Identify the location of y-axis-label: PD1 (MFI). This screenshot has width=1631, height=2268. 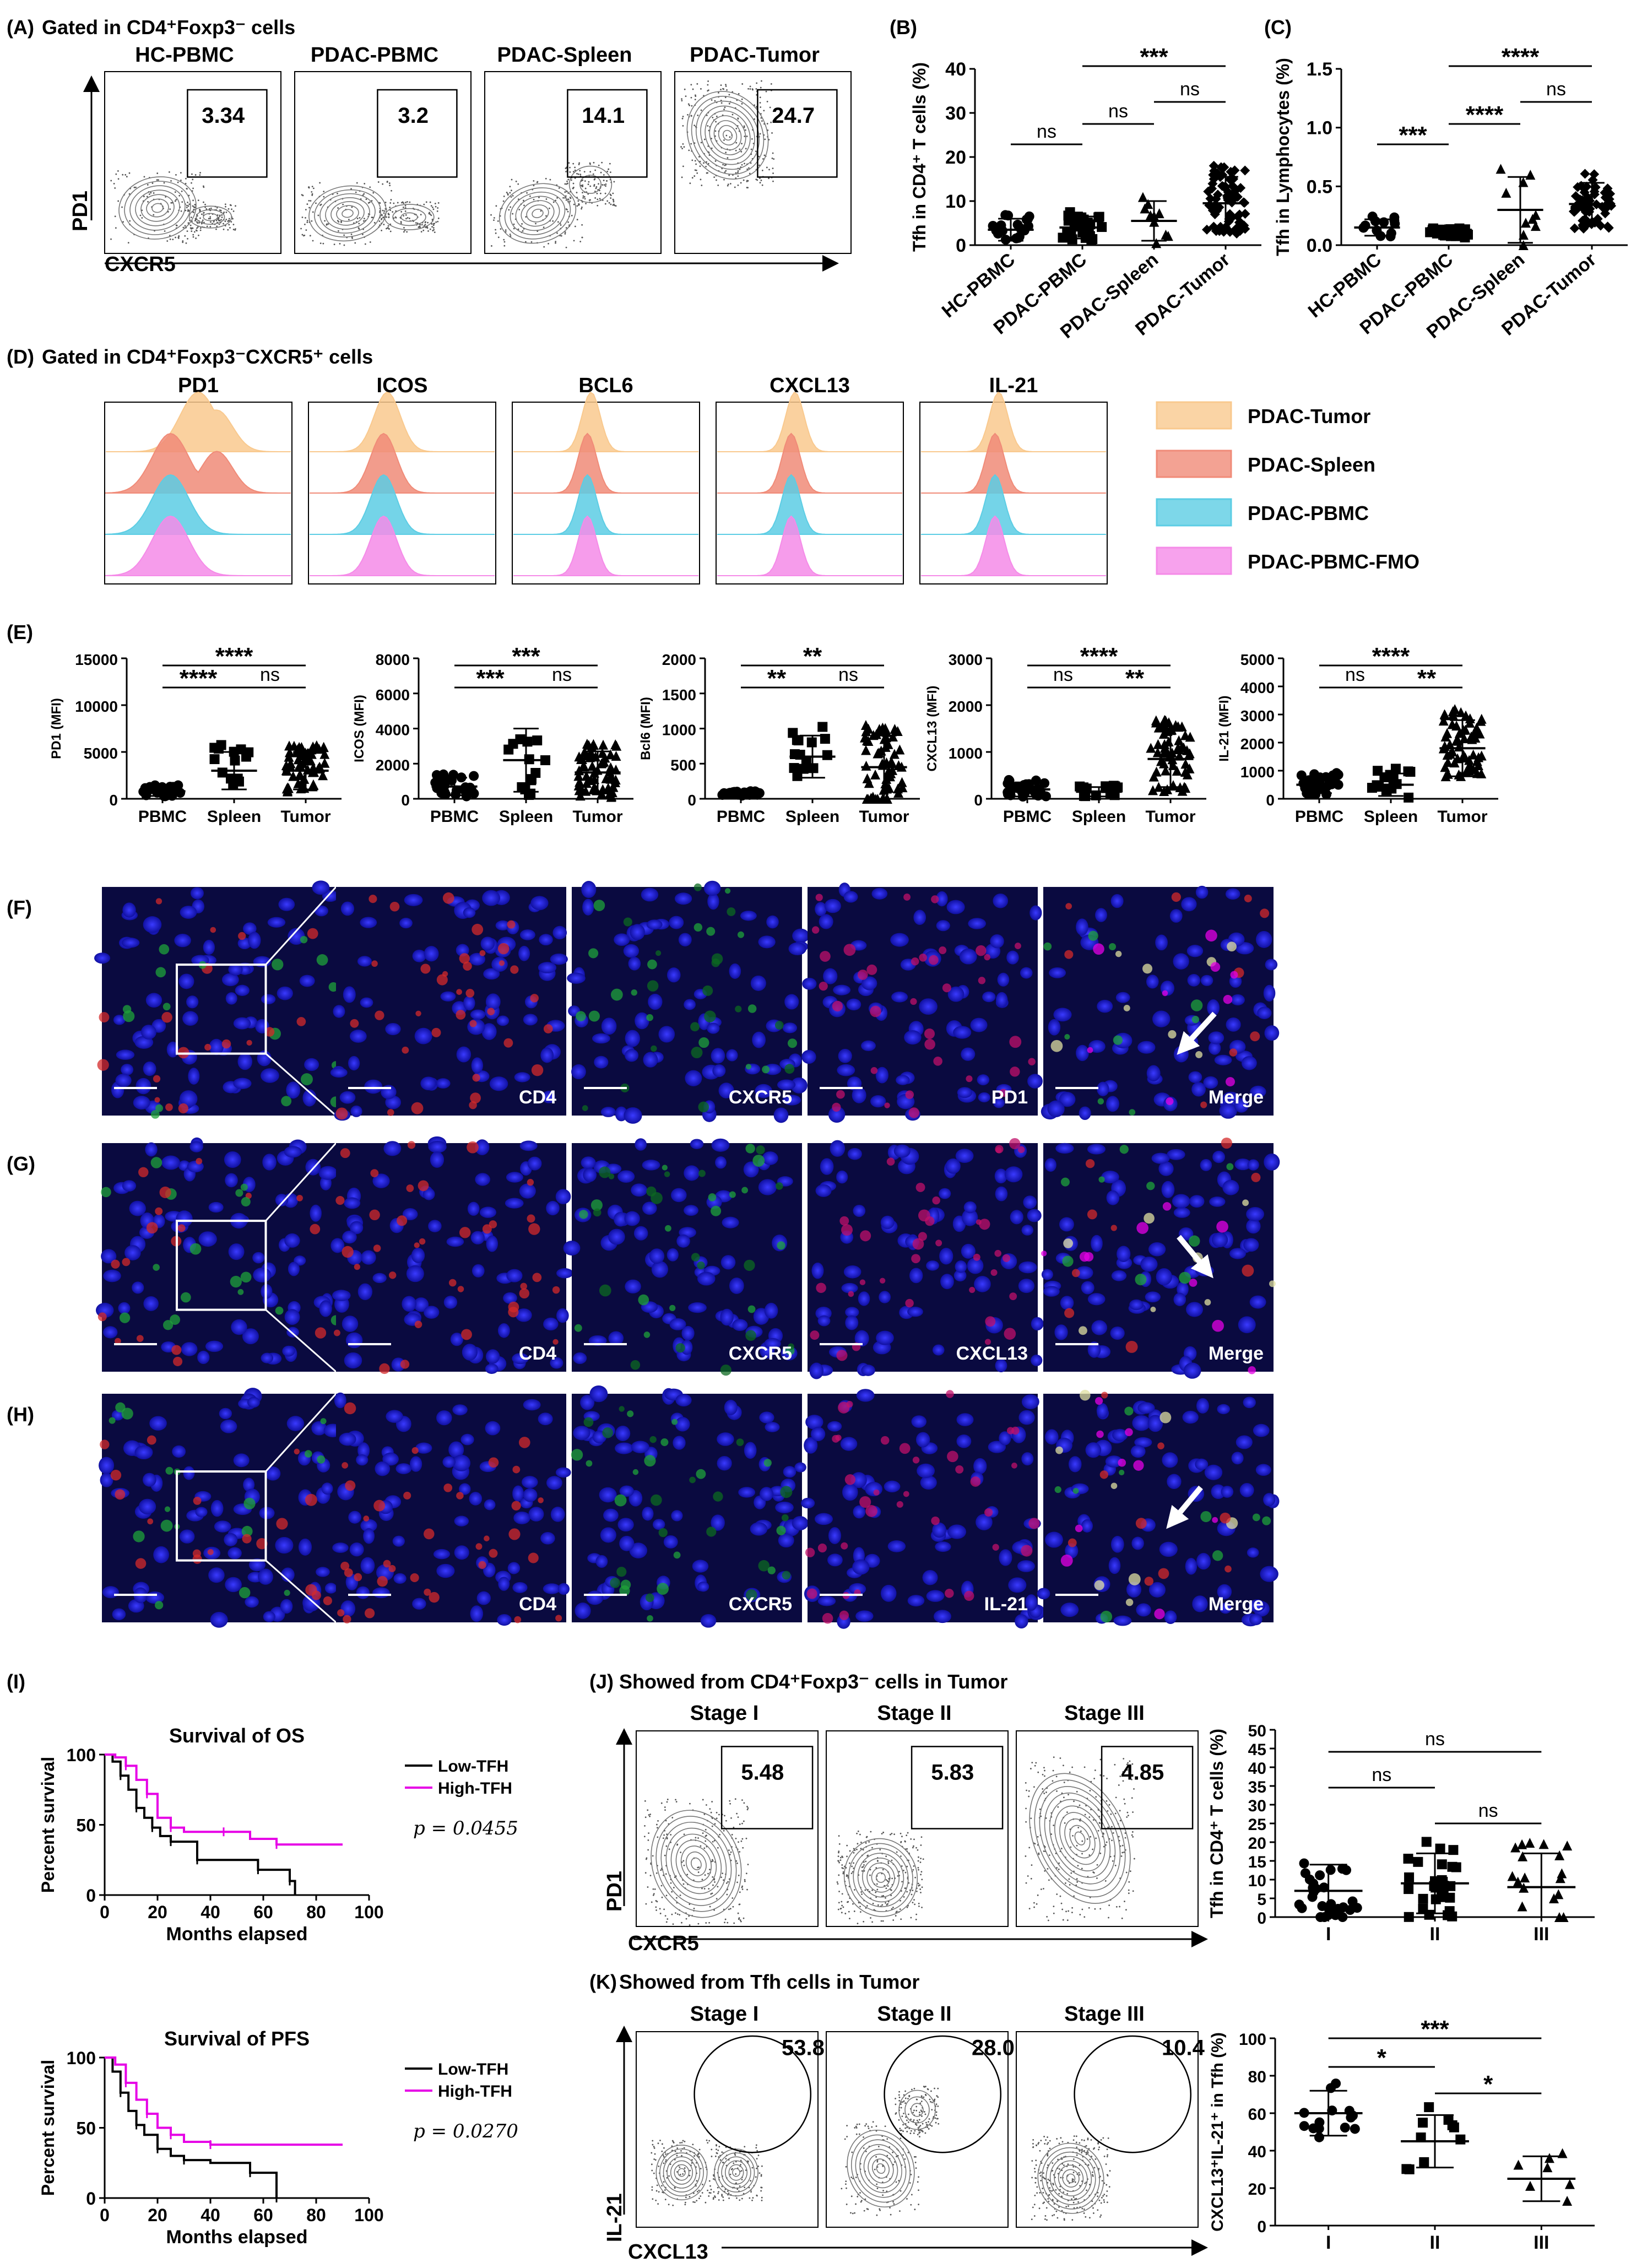
(56, 728).